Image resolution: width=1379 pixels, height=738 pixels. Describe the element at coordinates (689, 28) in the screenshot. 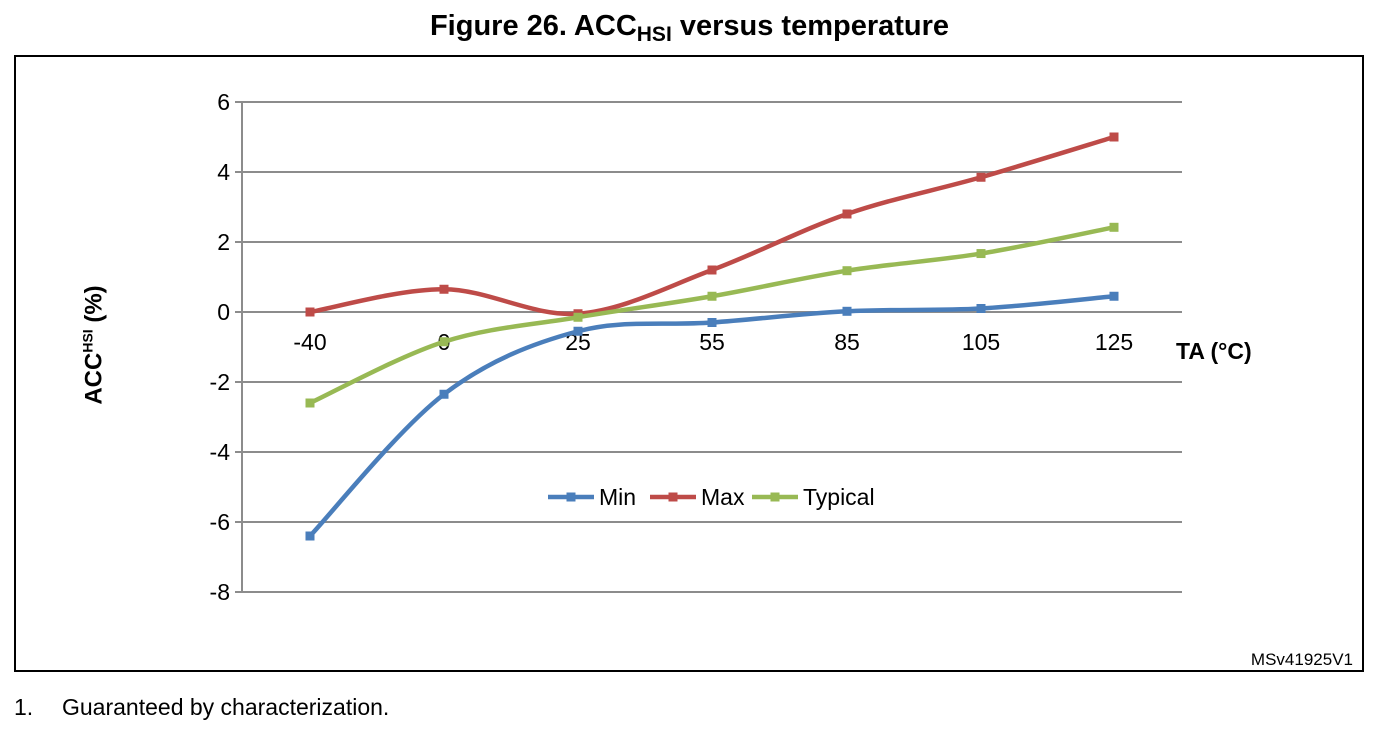

I see `chart-title: Figure 26. ACCHSI versus temperature` at that location.